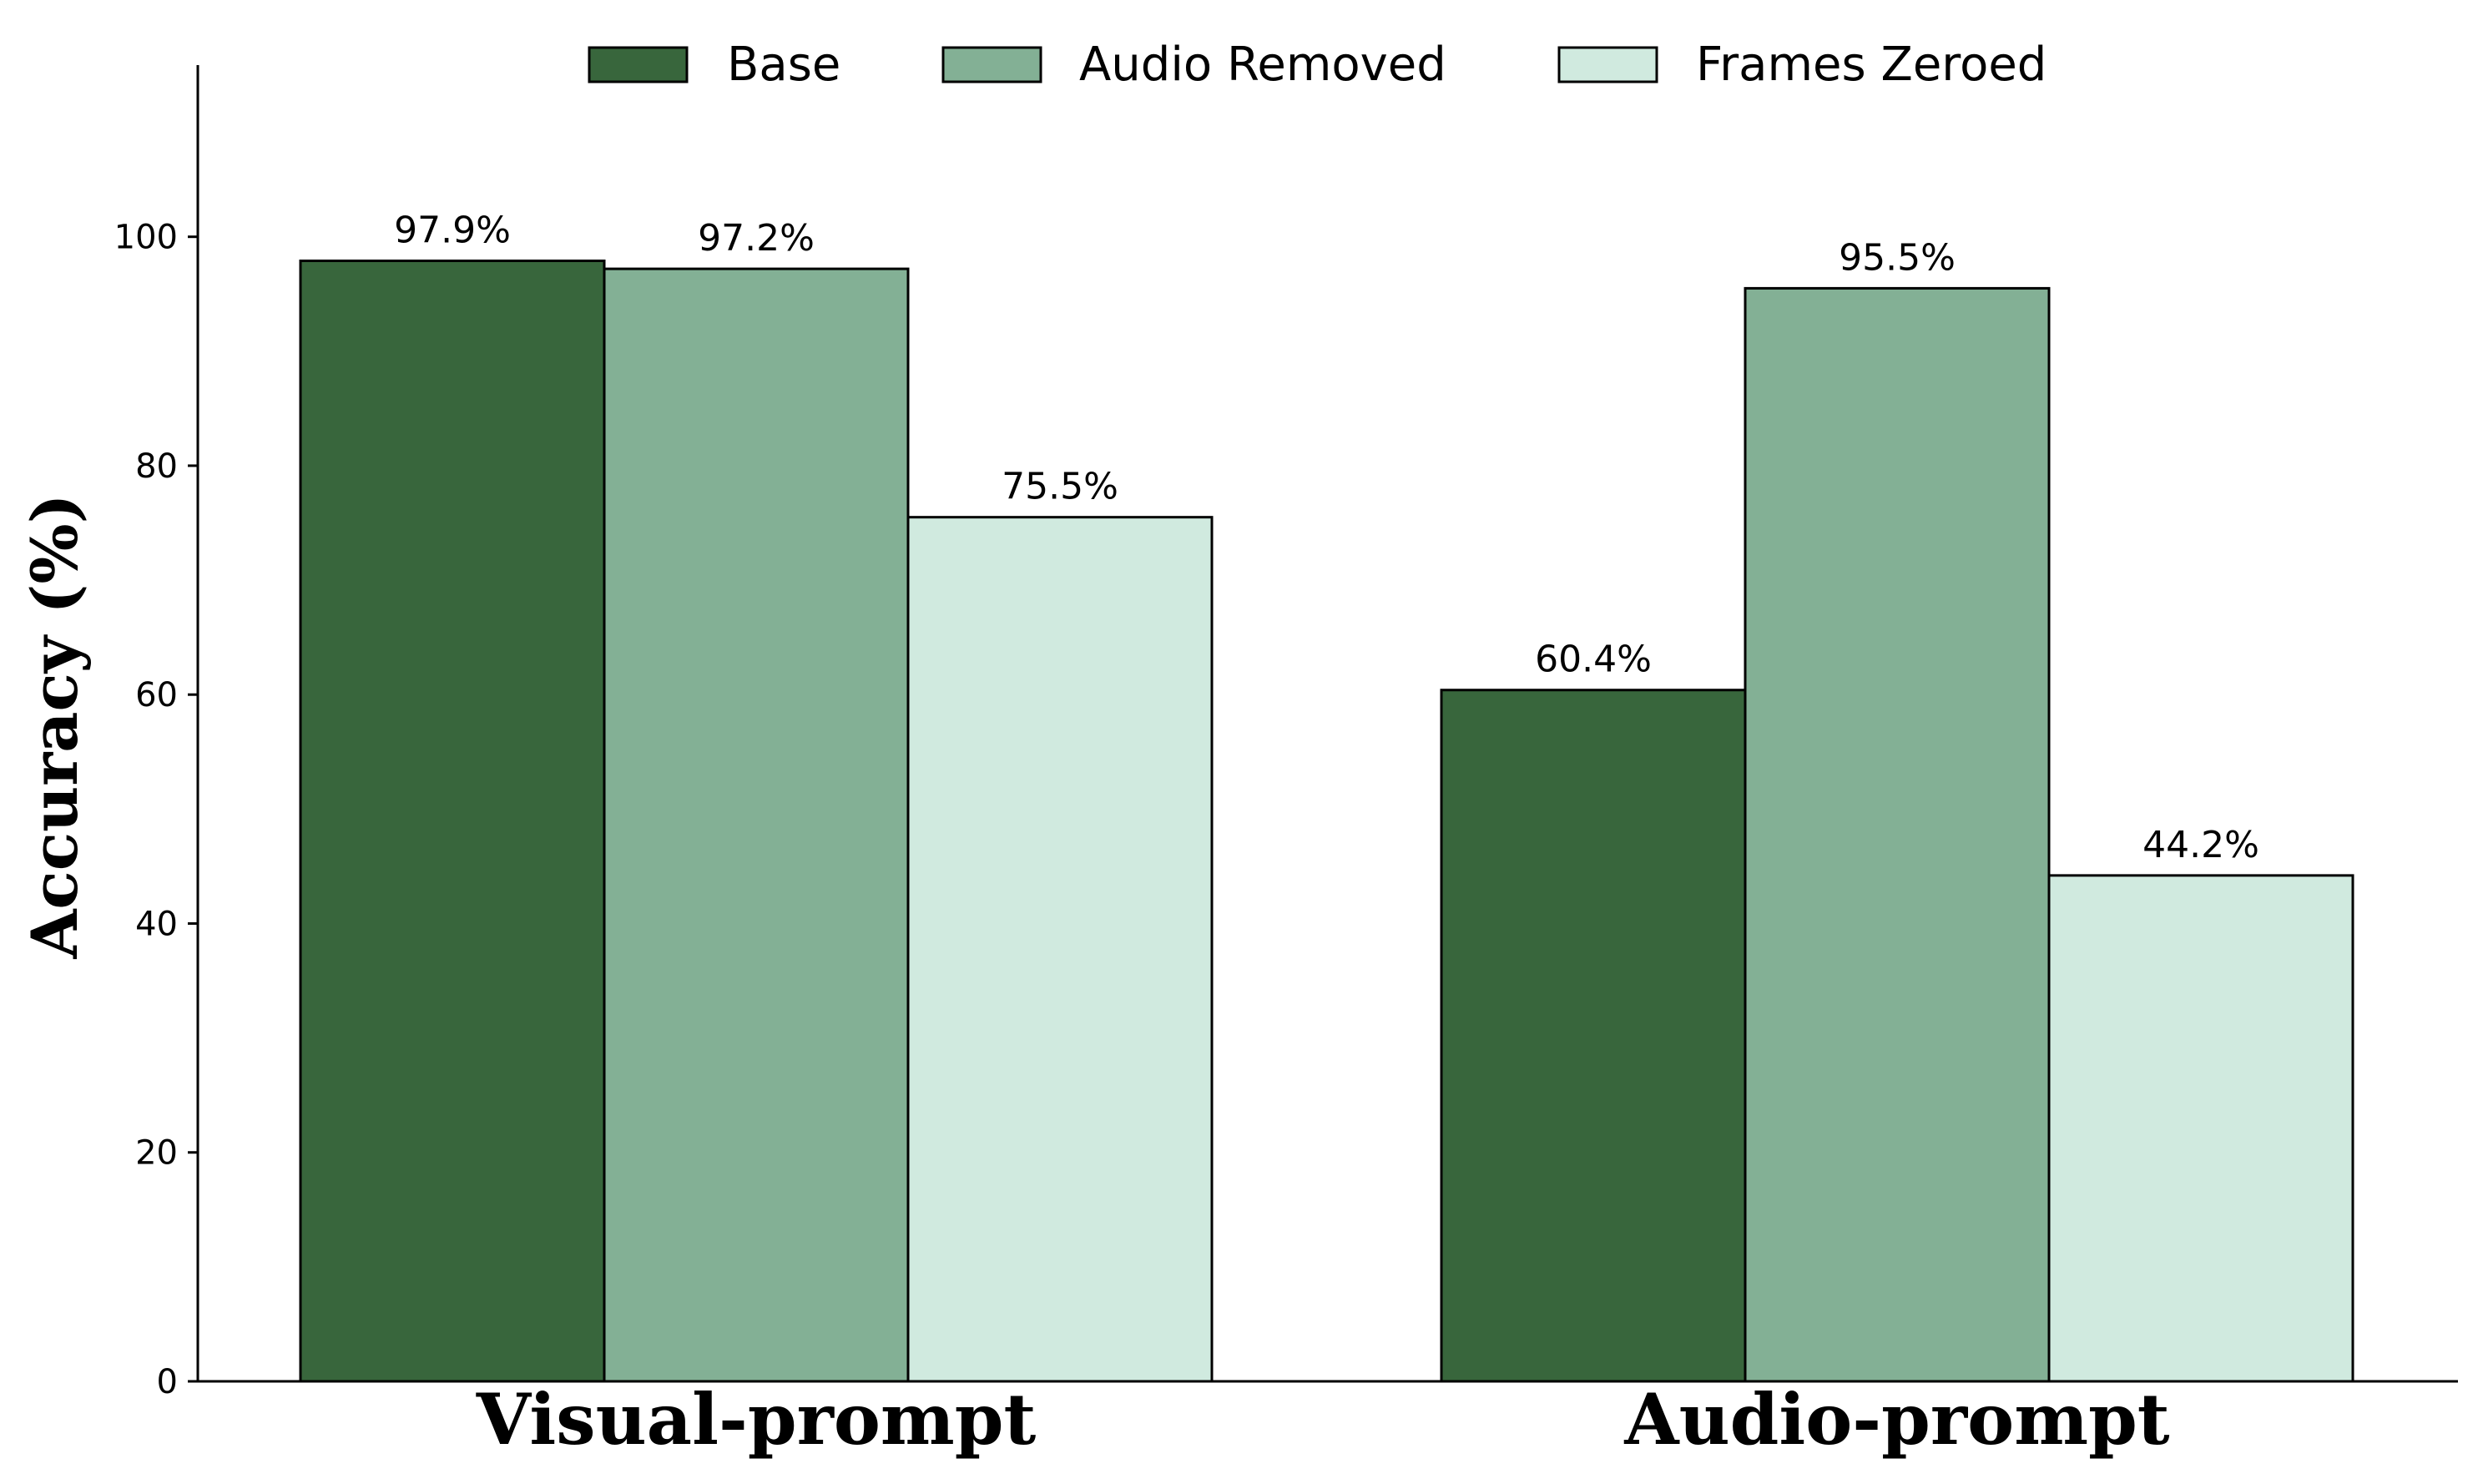 The image size is (2478, 1484). I want to click on y-tick-label: 20, so click(156, 1153).